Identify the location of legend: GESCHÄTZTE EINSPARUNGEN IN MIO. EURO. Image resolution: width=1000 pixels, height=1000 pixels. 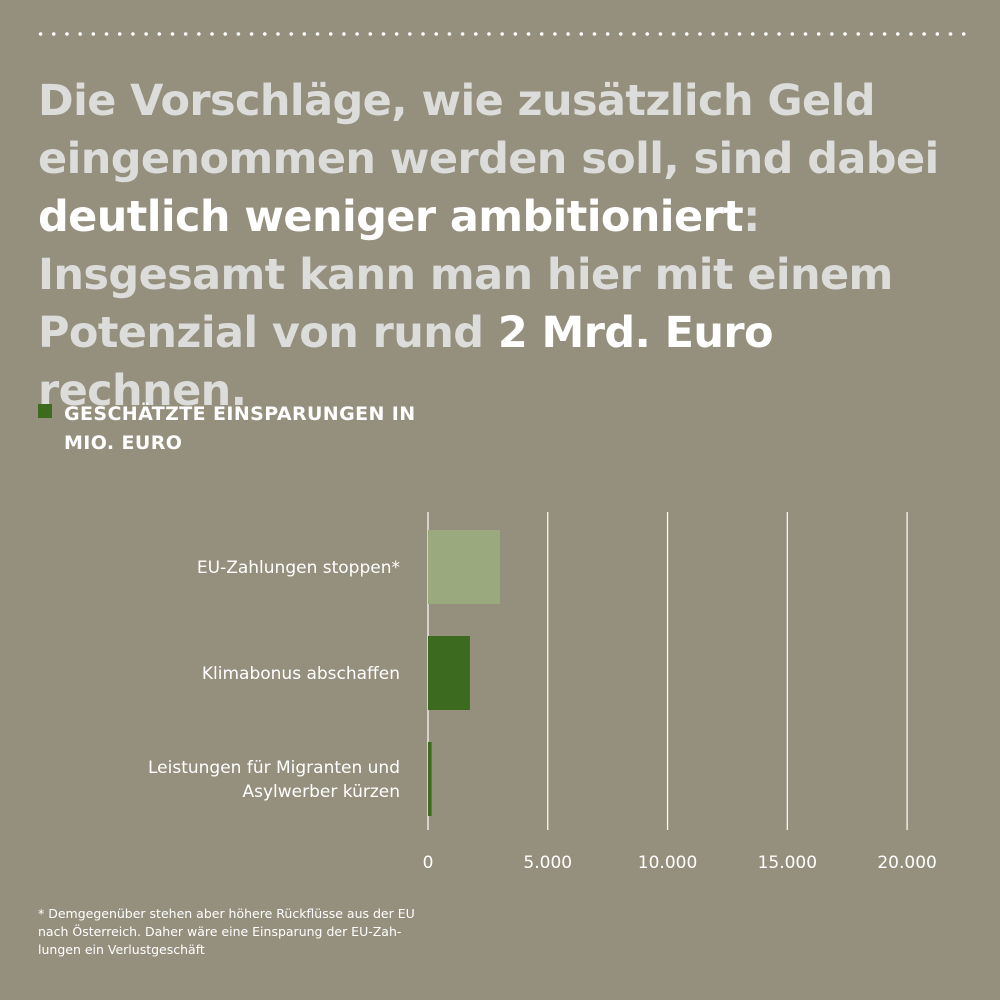
(231, 429).